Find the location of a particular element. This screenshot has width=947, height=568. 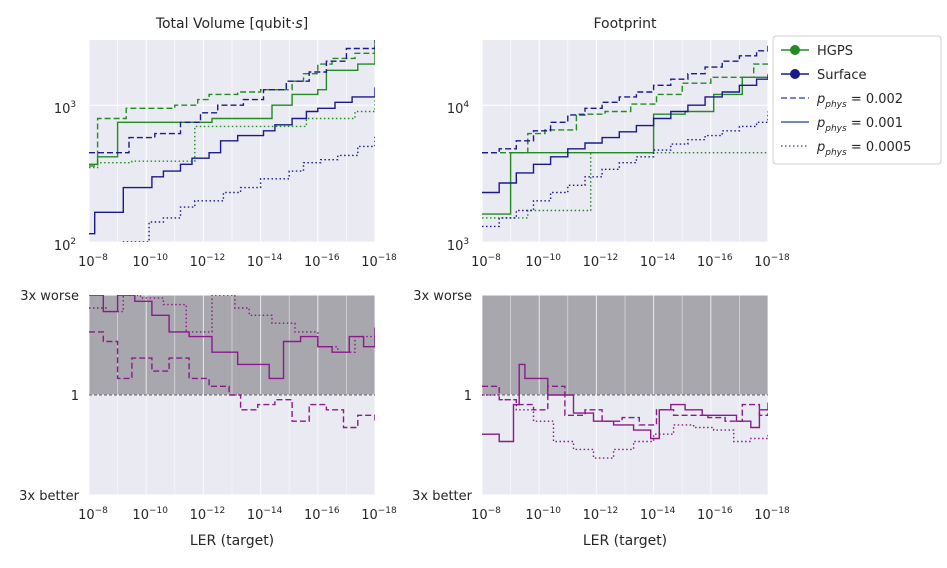

footprint-ratio-xtick-label: 10−12 is located at coordinates (601, 514).